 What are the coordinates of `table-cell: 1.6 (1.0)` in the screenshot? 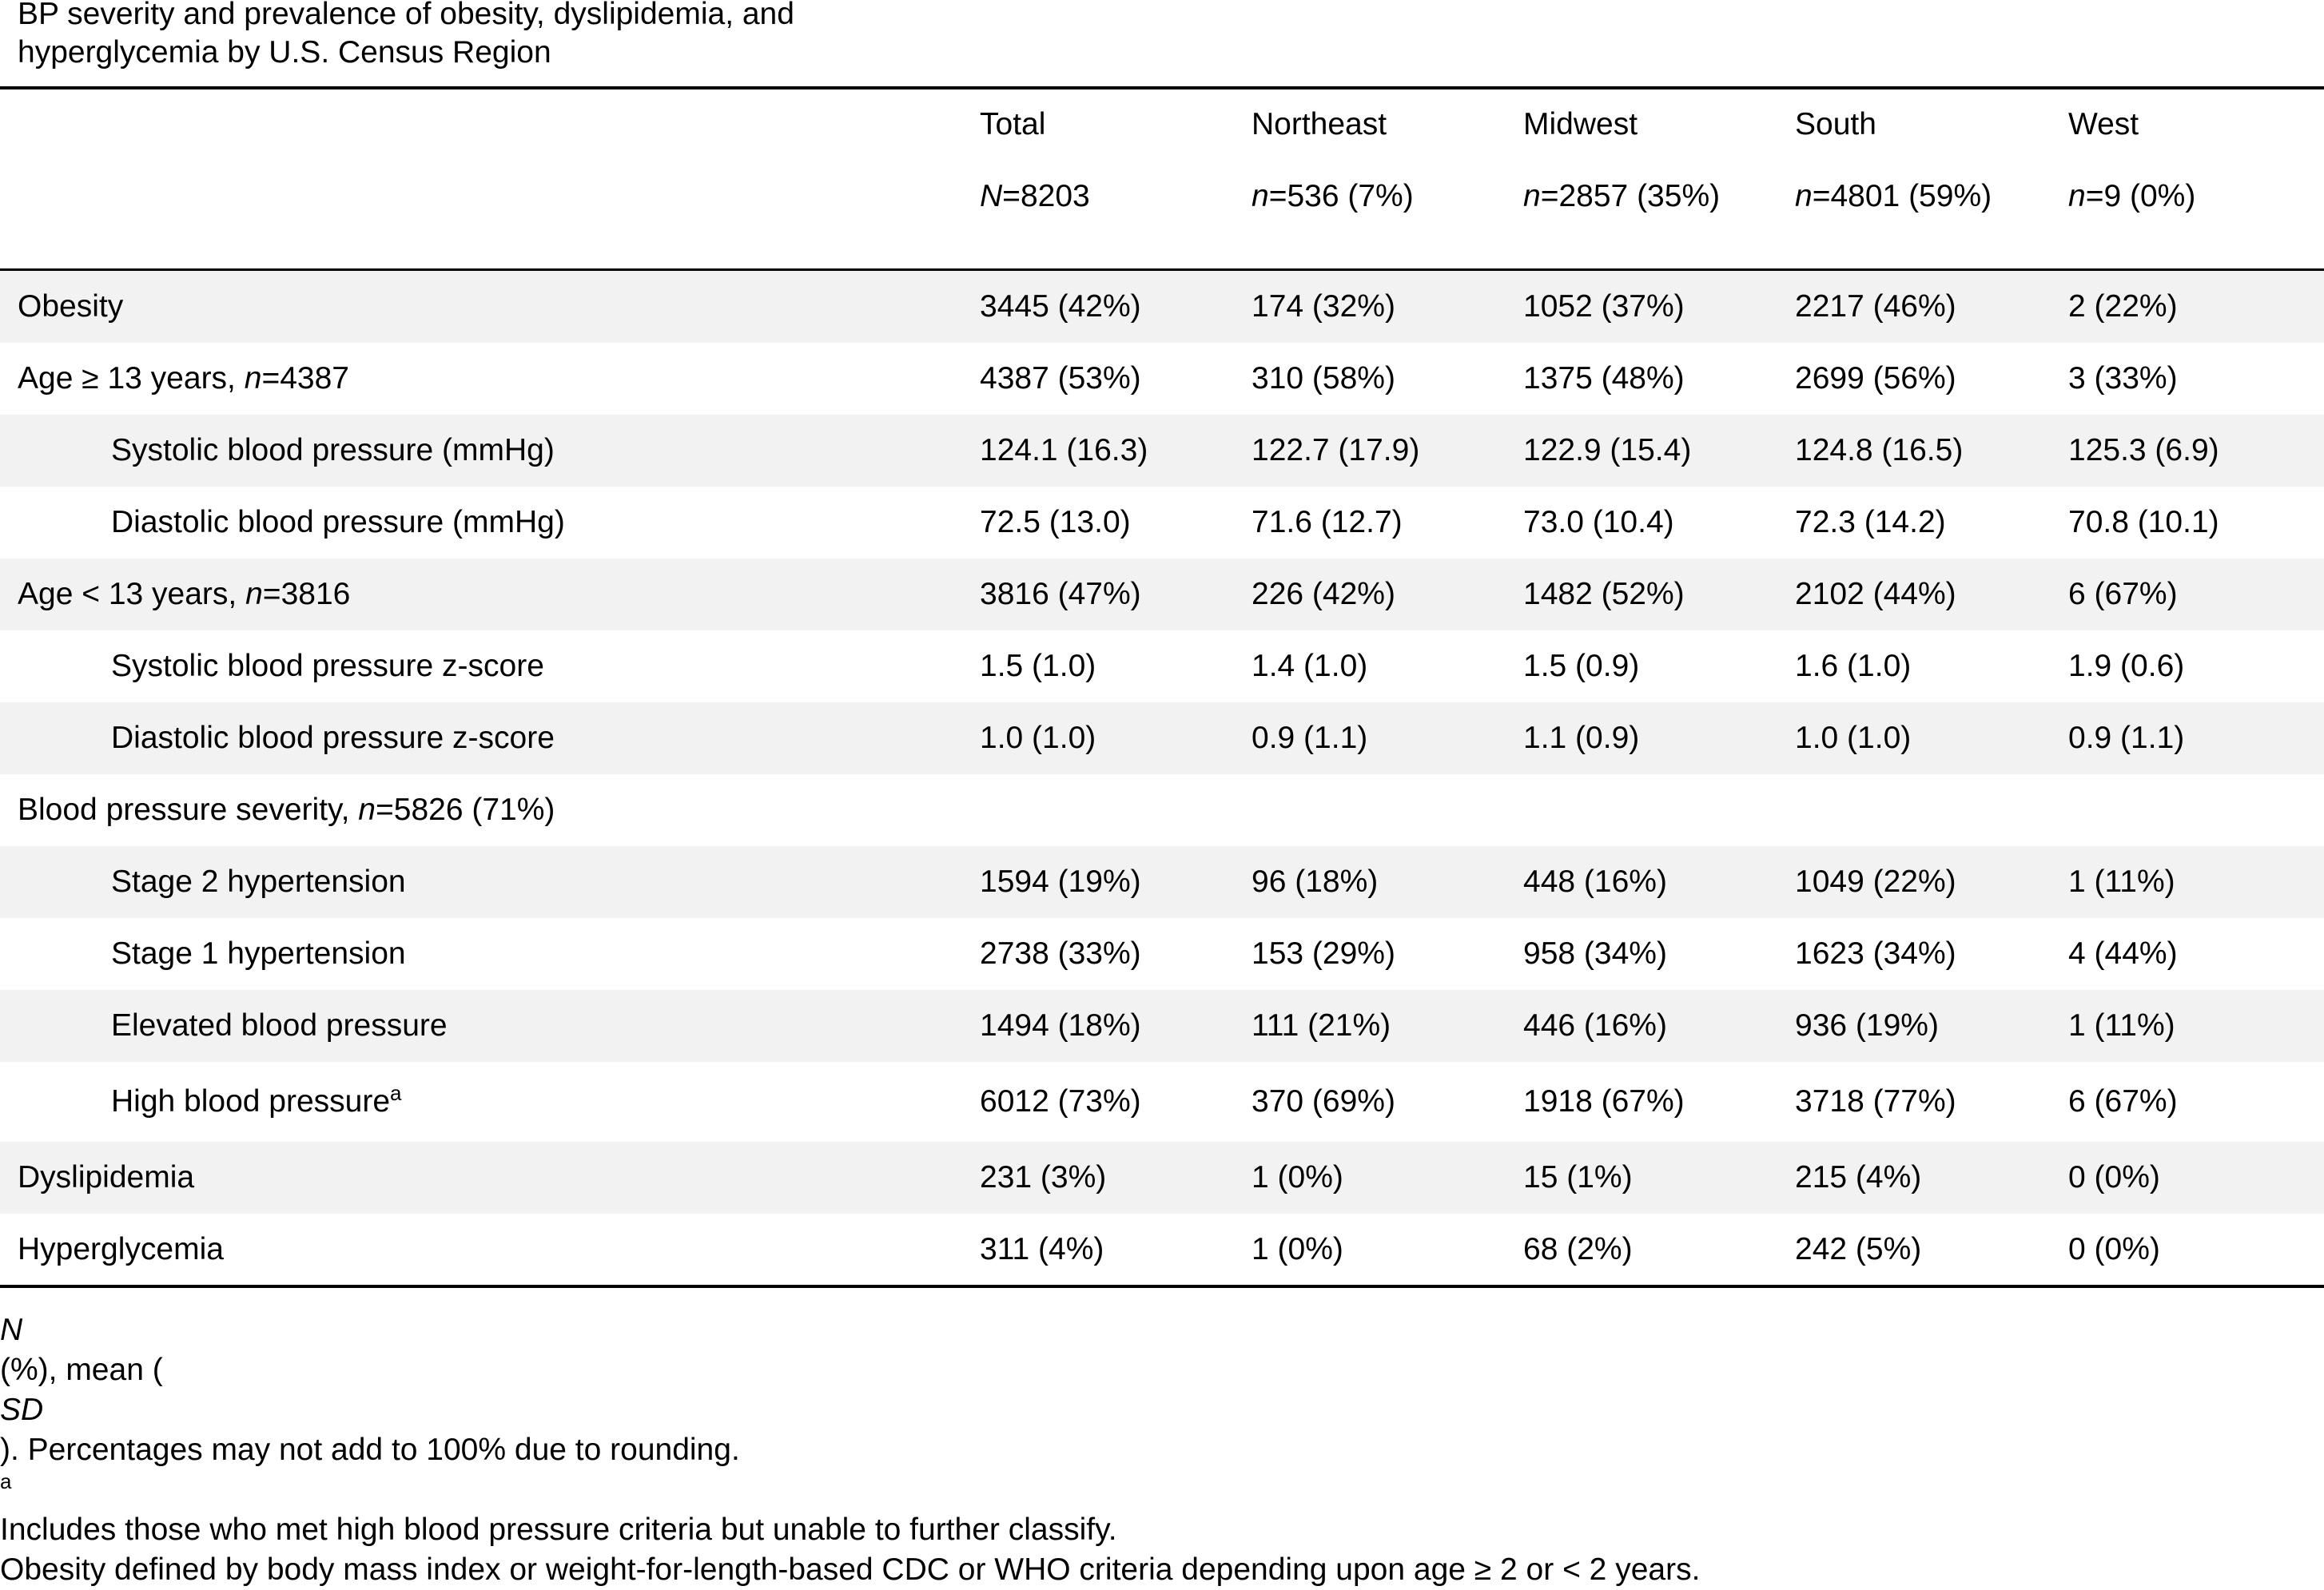 It's located at (1853, 666).